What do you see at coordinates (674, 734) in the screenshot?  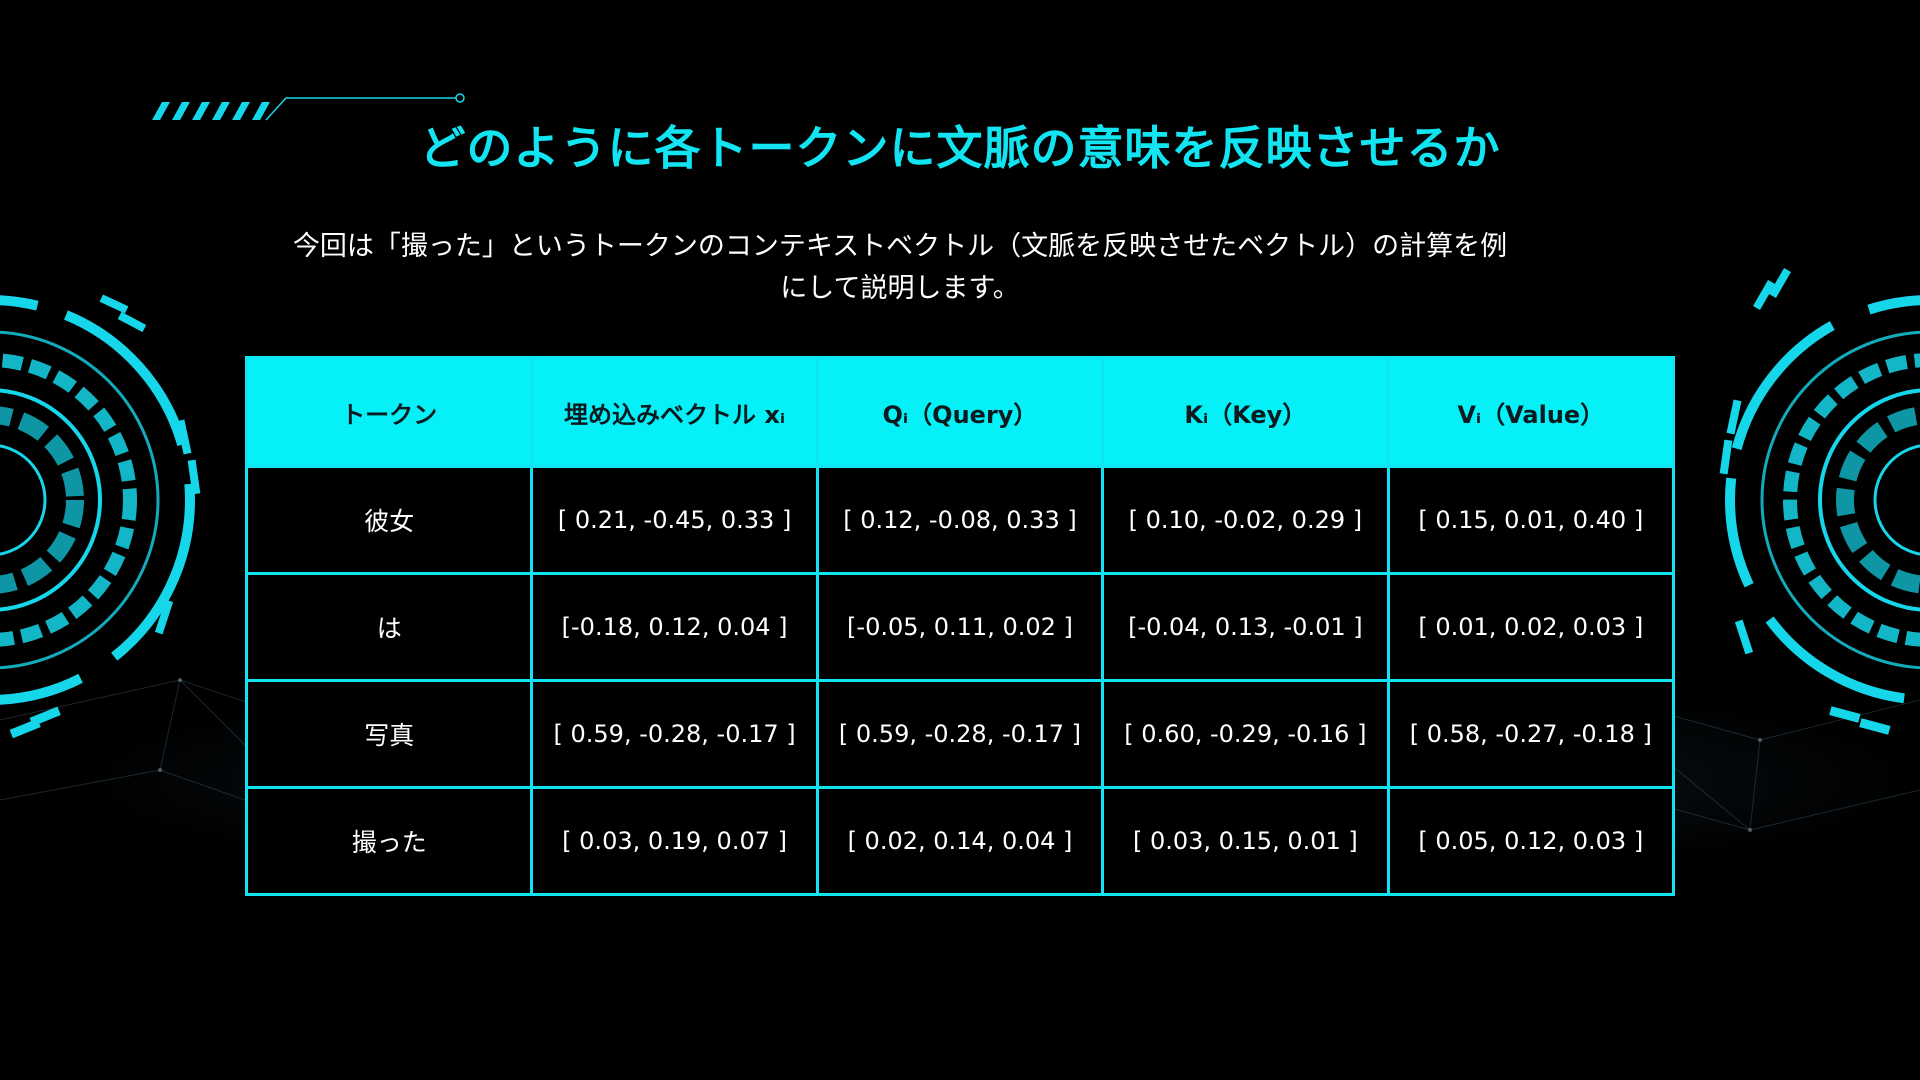 I see `embedding-cell: [ 0.59, -0.28, -0.17 ]` at bounding box center [674, 734].